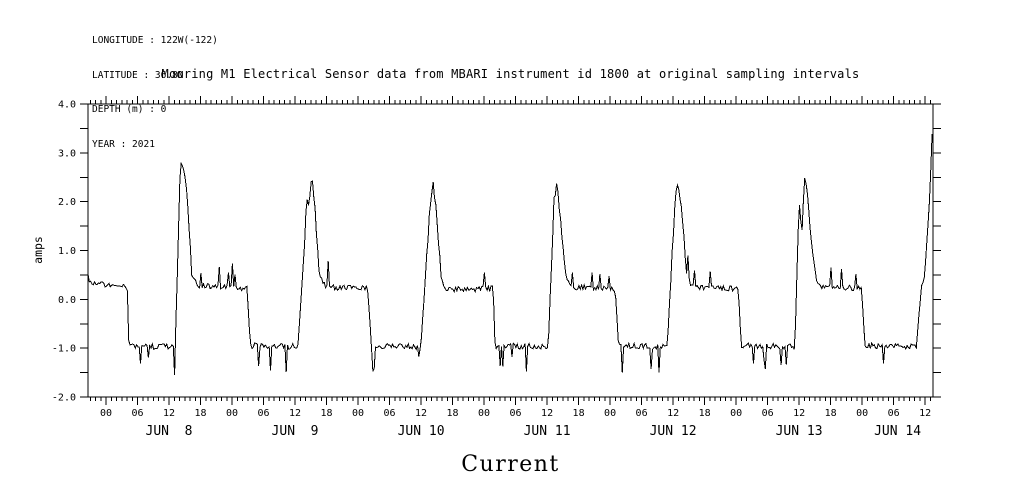 Image resolution: width=1009 pixels, height=504 pixels. Describe the element at coordinates (123, 144) in the screenshot. I see `metadata-year: YEAR : 2021` at that location.